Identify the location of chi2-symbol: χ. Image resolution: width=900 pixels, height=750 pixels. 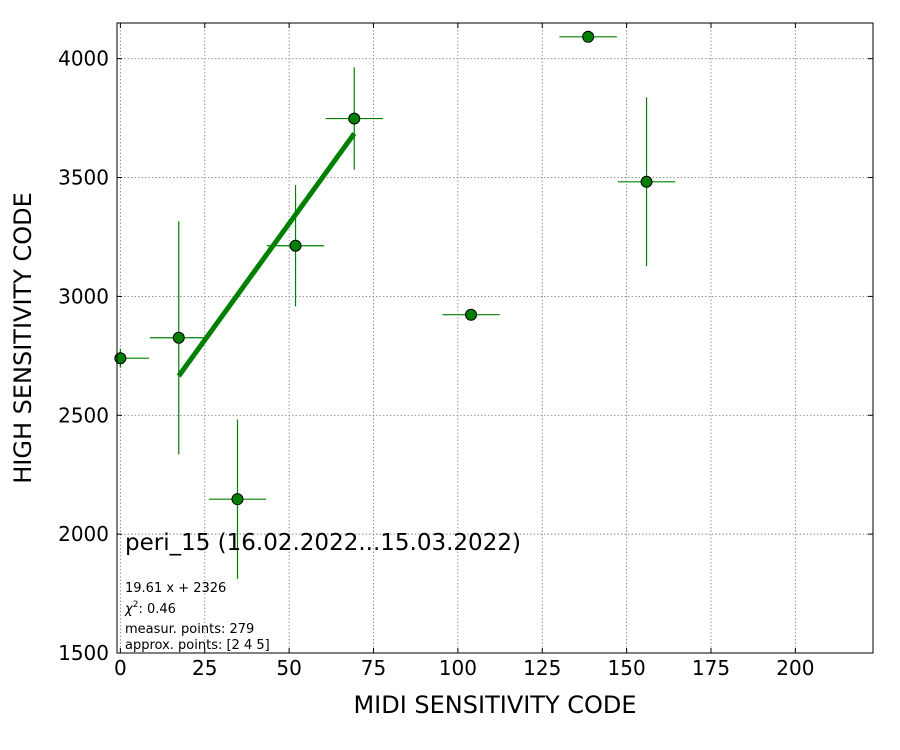
(129, 609).